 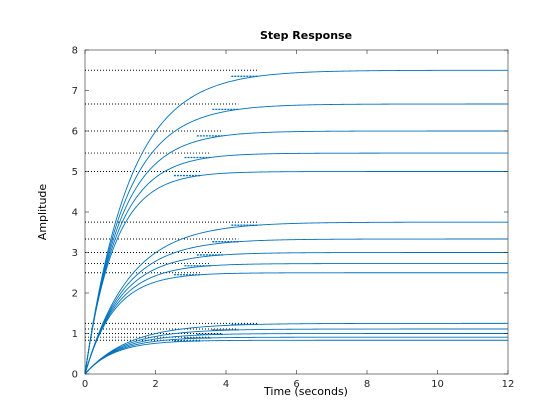 I want to click on x-tick-label: 8, so click(x=367, y=384).